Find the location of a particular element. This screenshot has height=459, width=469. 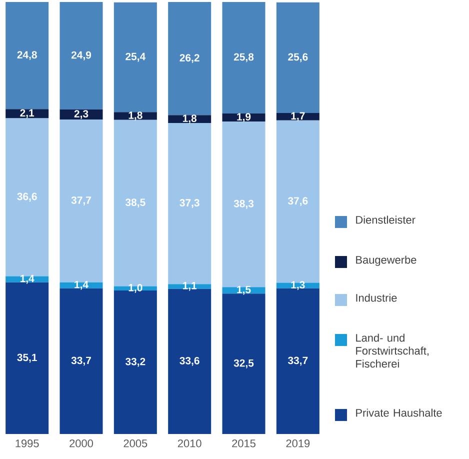

x-tick-label: 2019 is located at coordinates (298, 444).